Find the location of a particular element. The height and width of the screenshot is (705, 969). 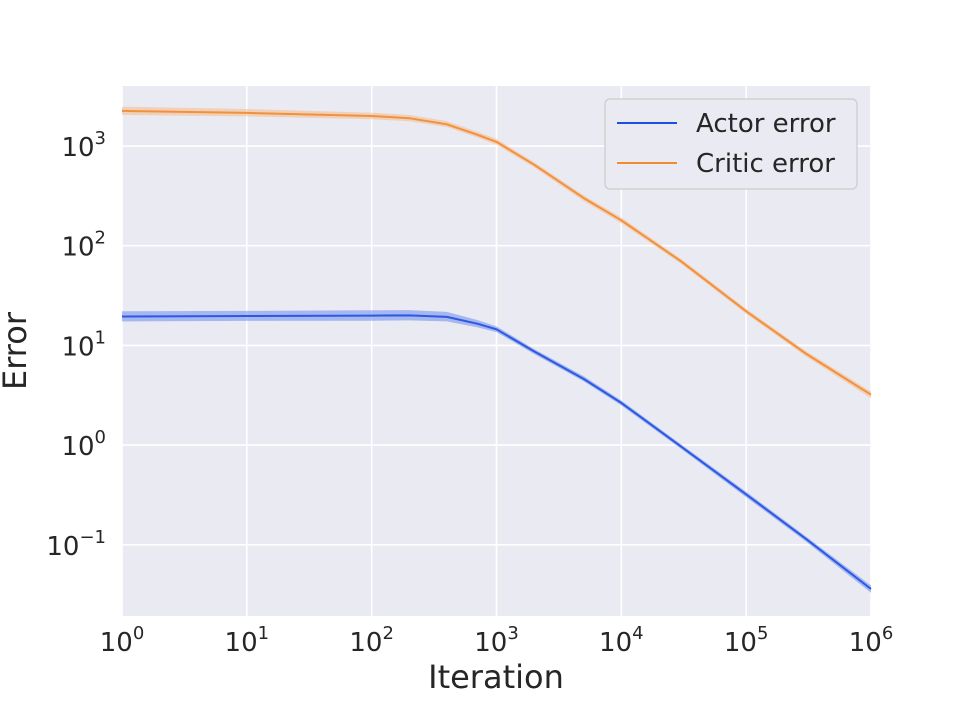

y-tick-label: 10² is located at coordinates (83, 245).